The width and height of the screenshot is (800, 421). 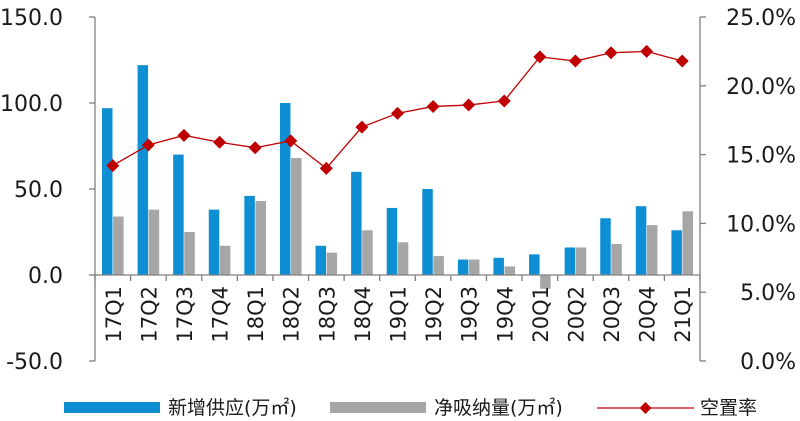 What do you see at coordinates (570, 261) in the screenshot?
I see `supply-bar-20Q2` at bounding box center [570, 261].